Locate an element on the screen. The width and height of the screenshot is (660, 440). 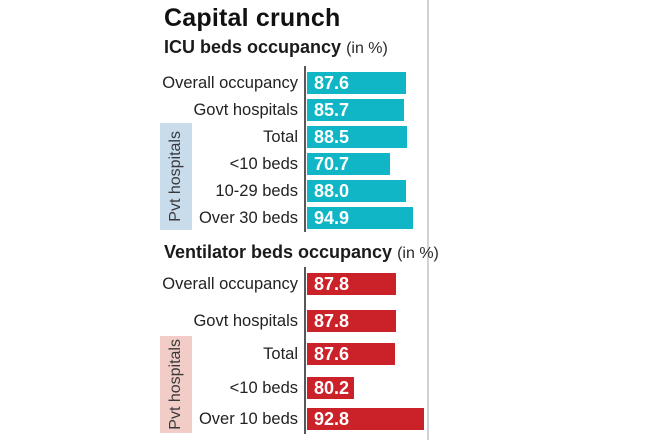
ventilator-chart-unit-note: (in %) is located at coordinates (418, 253).